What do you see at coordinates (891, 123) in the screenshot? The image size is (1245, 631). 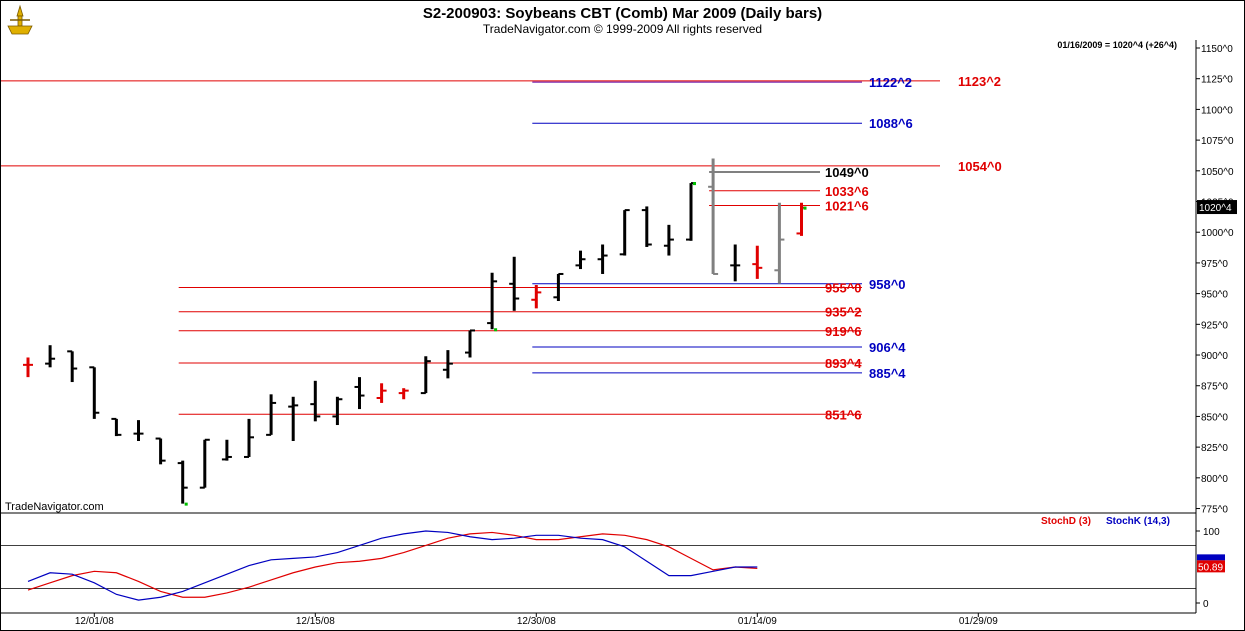 I see `level-label: 1088^6` at bounding box center [891, 123].